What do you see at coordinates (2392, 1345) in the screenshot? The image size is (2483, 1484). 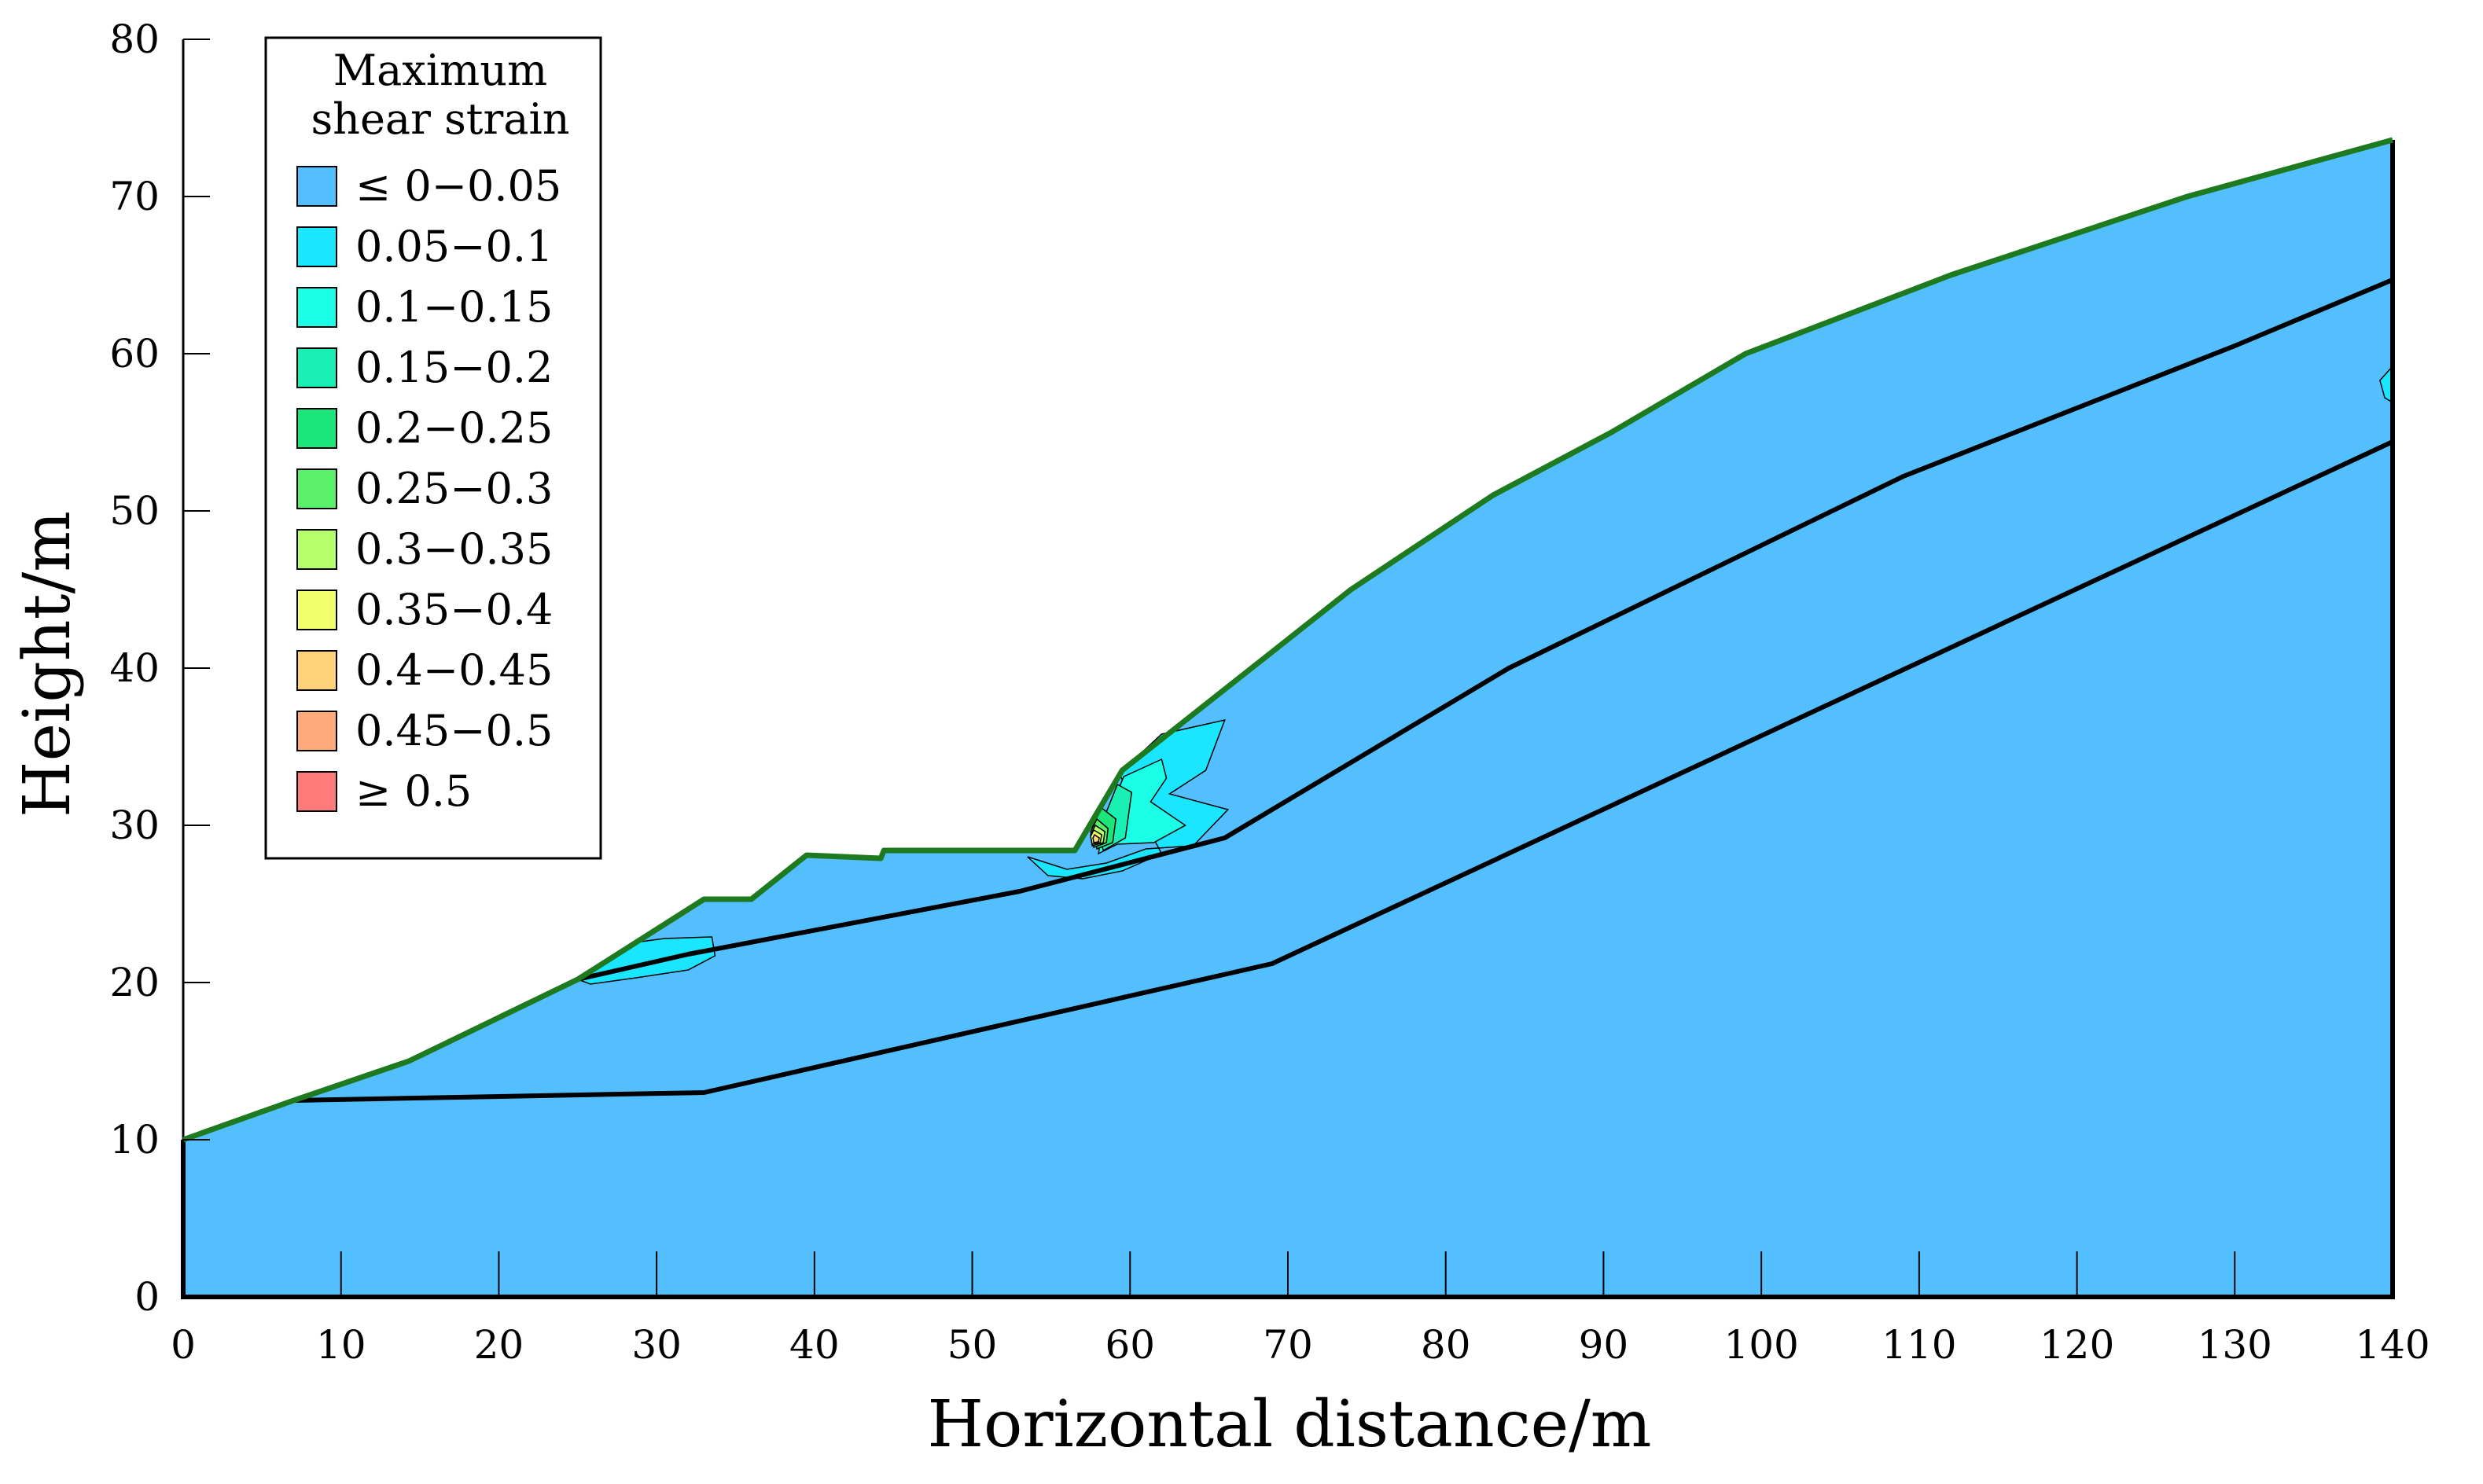 I see `x-tick-label: 140` at bounding box center [2392, 1345].